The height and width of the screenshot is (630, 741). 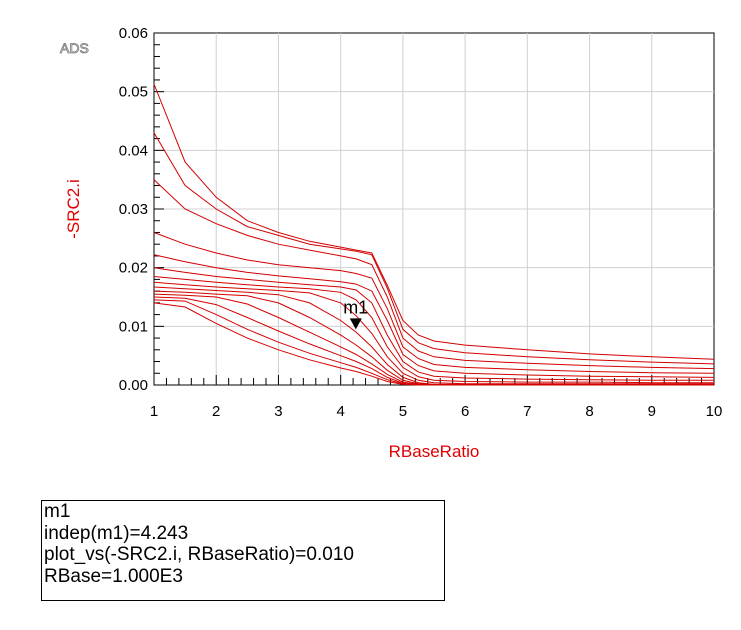 What do you see at coordinates (216, 411) in the screenshot?
I see `x-tick-label: 2` at bounding box center [216, 411].